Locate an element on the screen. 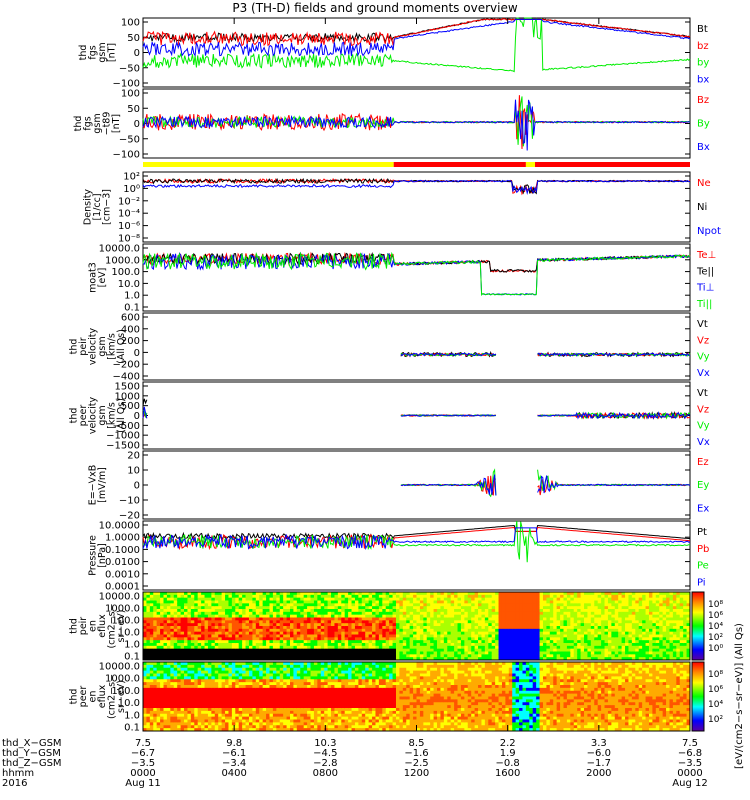 This screenshot has height=800, width=750. mode-bar-fast is located at coordinates (459, 164).